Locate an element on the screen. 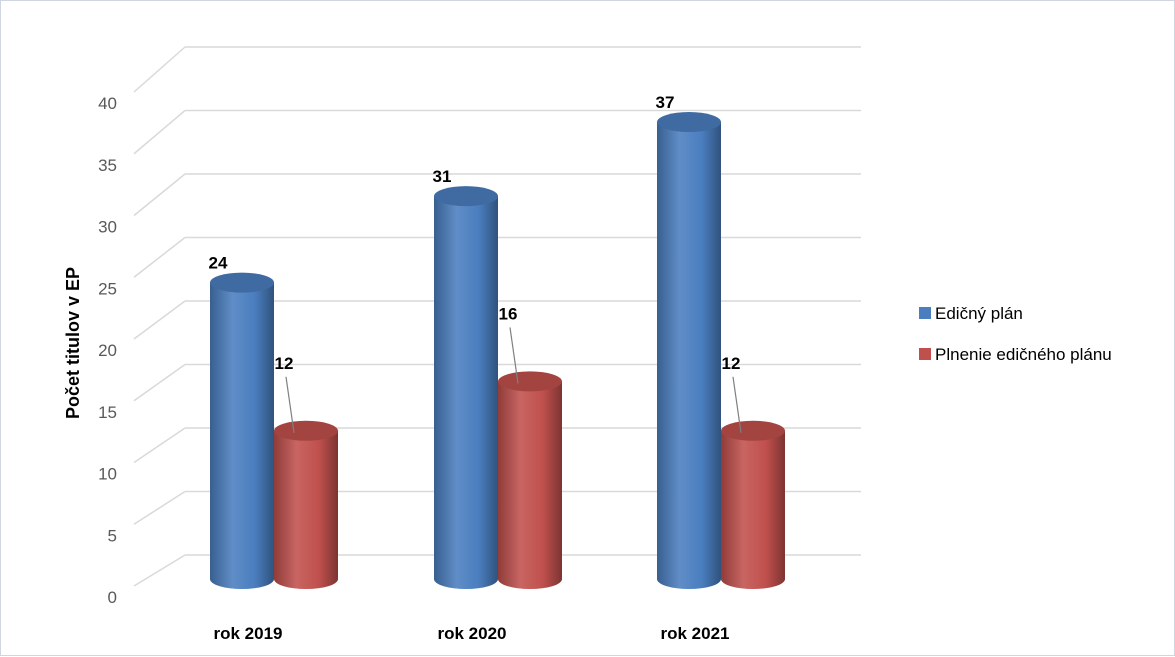 This screenshot has width=1175, height=657. y-tick-label: 25 is located at coordinates (107, 288).